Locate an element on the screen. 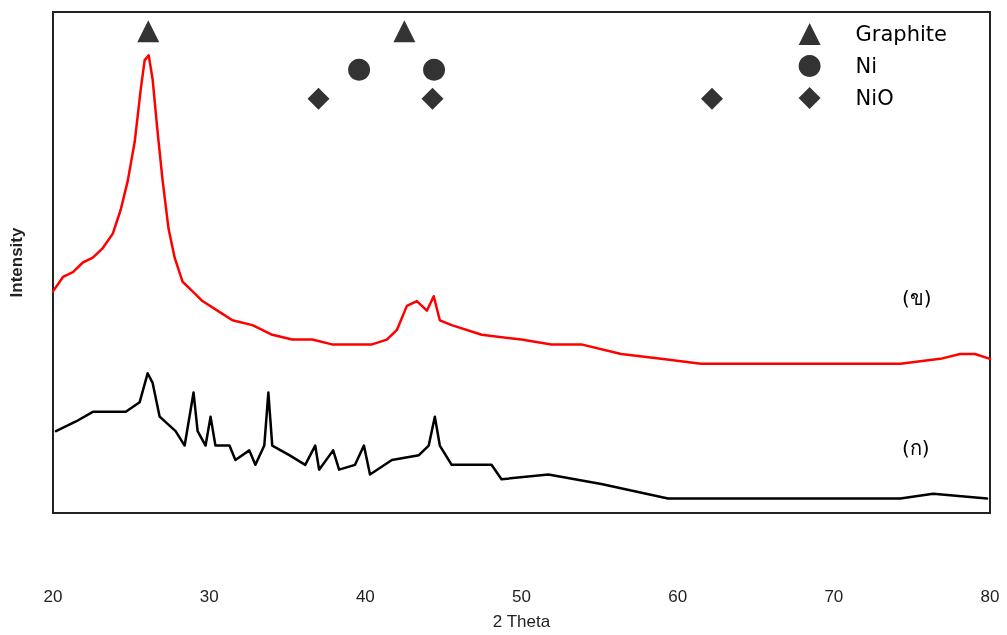 The width and height of the screenshot is (1007, 635). x-tick-label: 30 is located at coordinates (209, 596).